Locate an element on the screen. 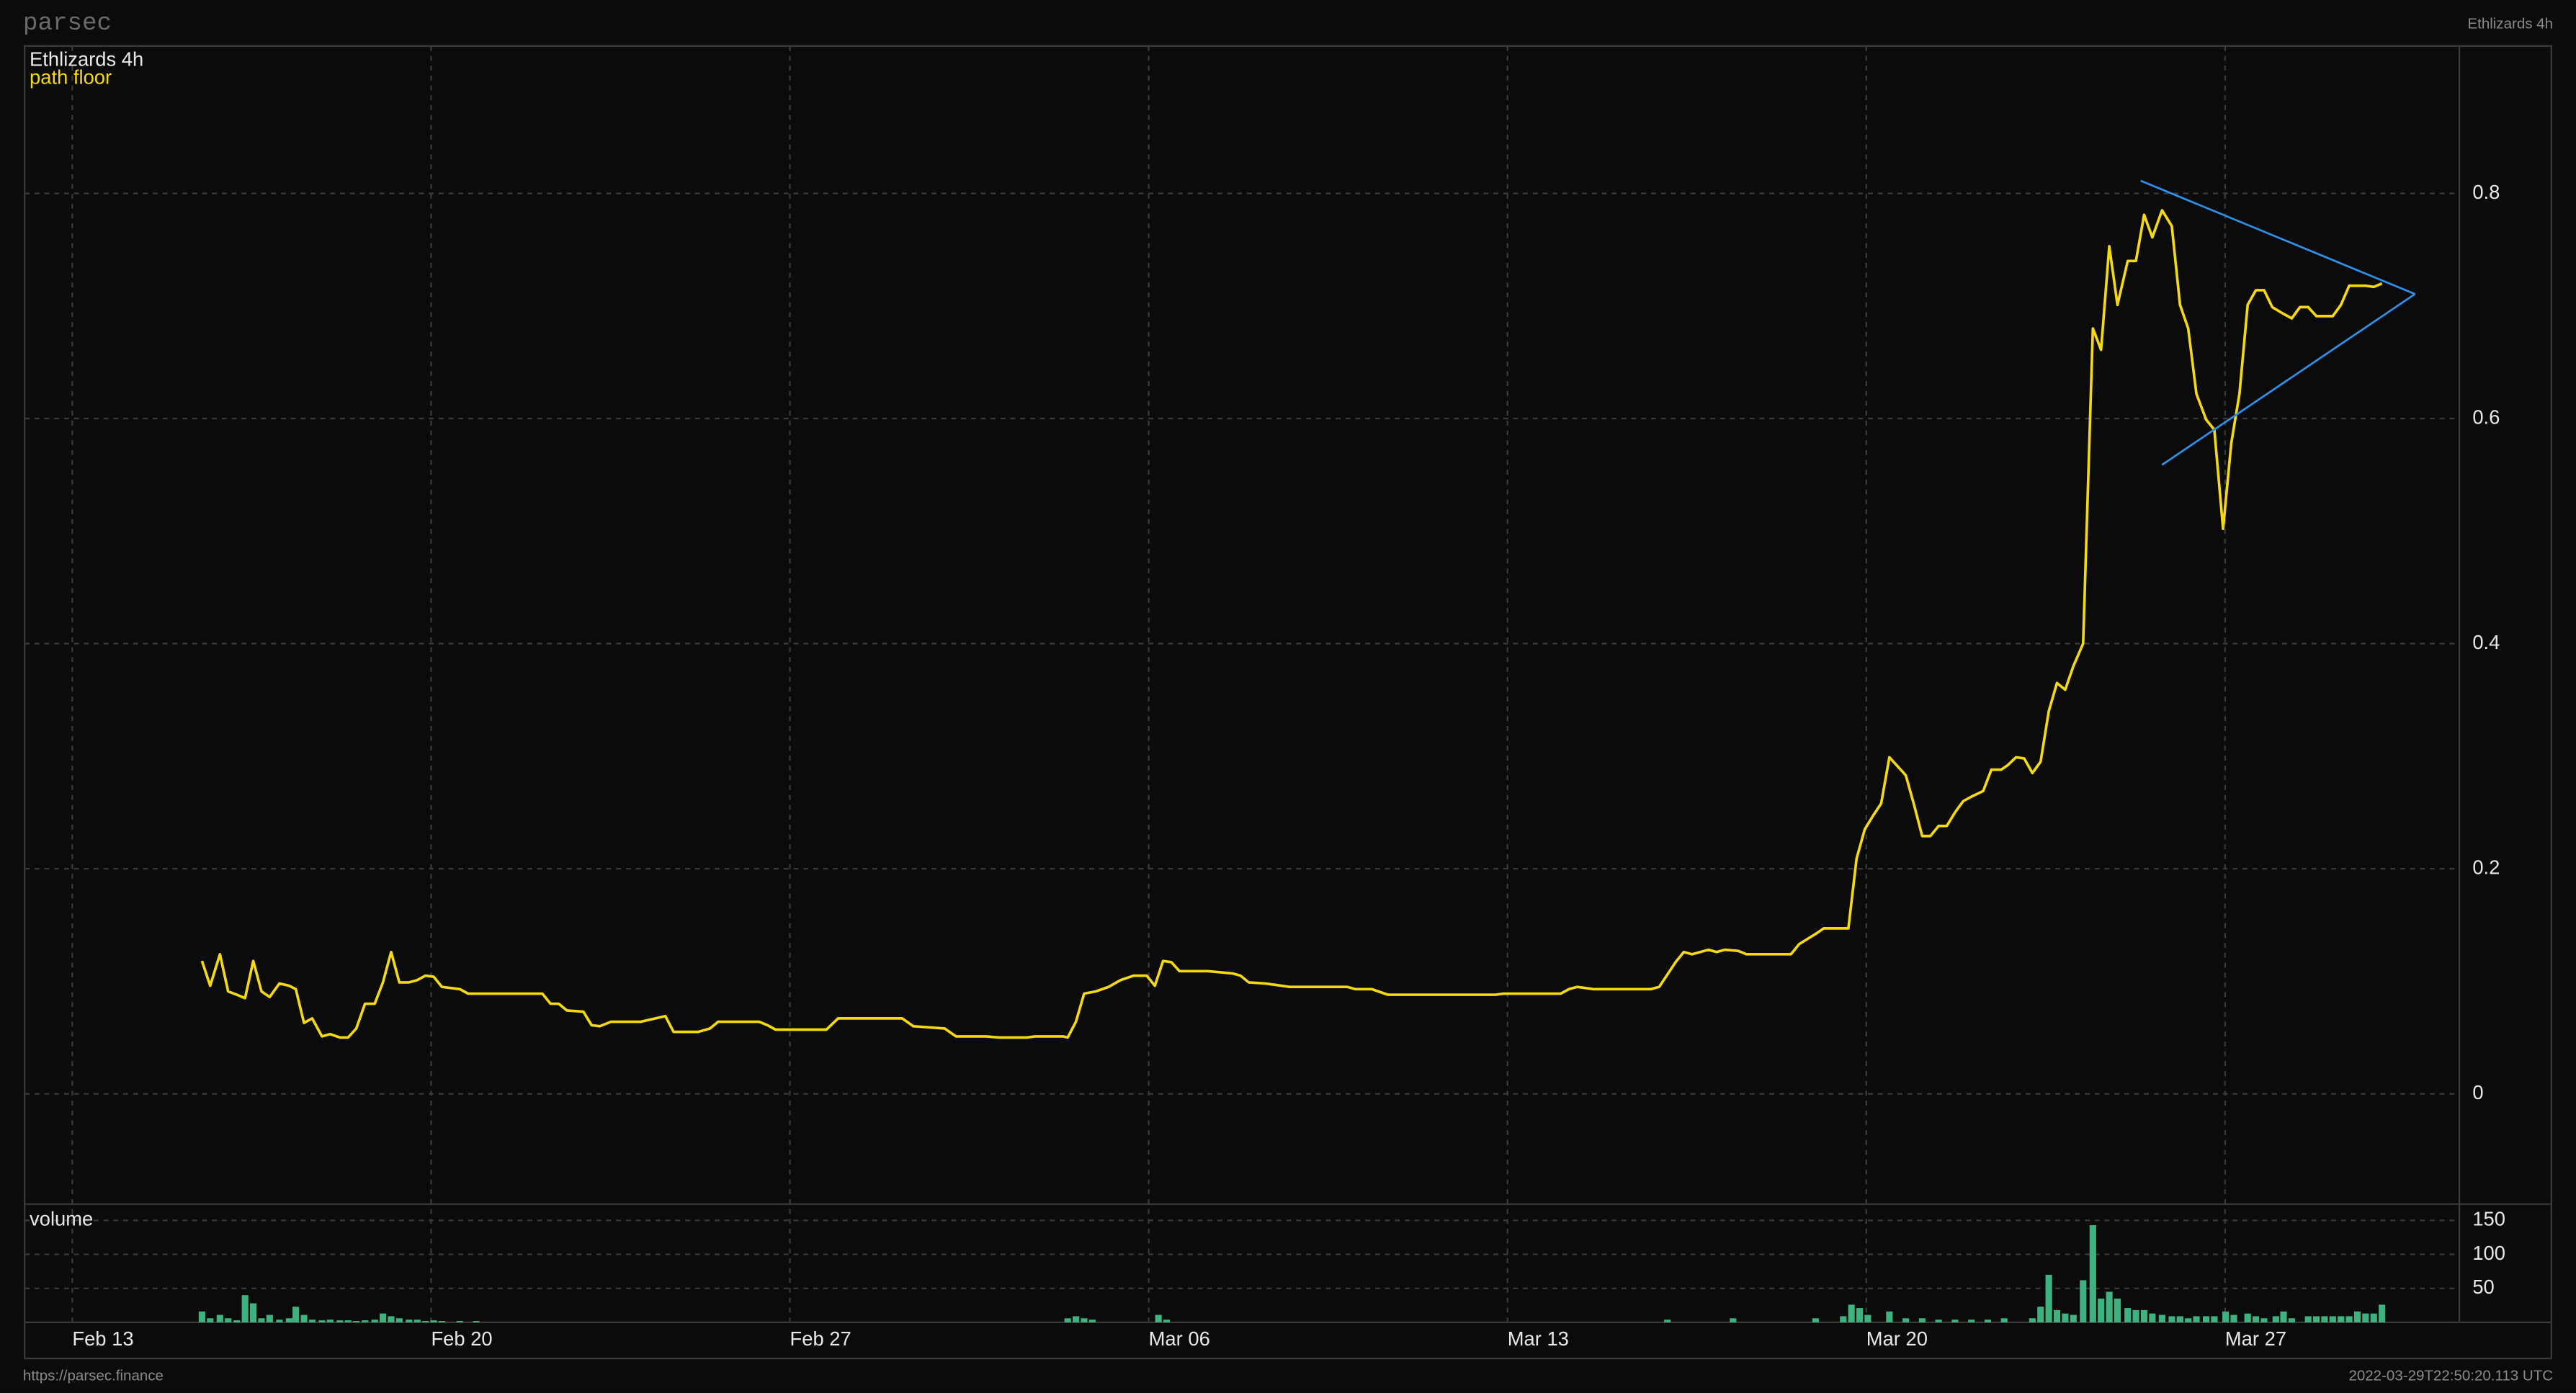 The width and height of the screenshot is (2576, 1393). x-tick-label: Mar 20 is located at coordinates (1897, 1338).